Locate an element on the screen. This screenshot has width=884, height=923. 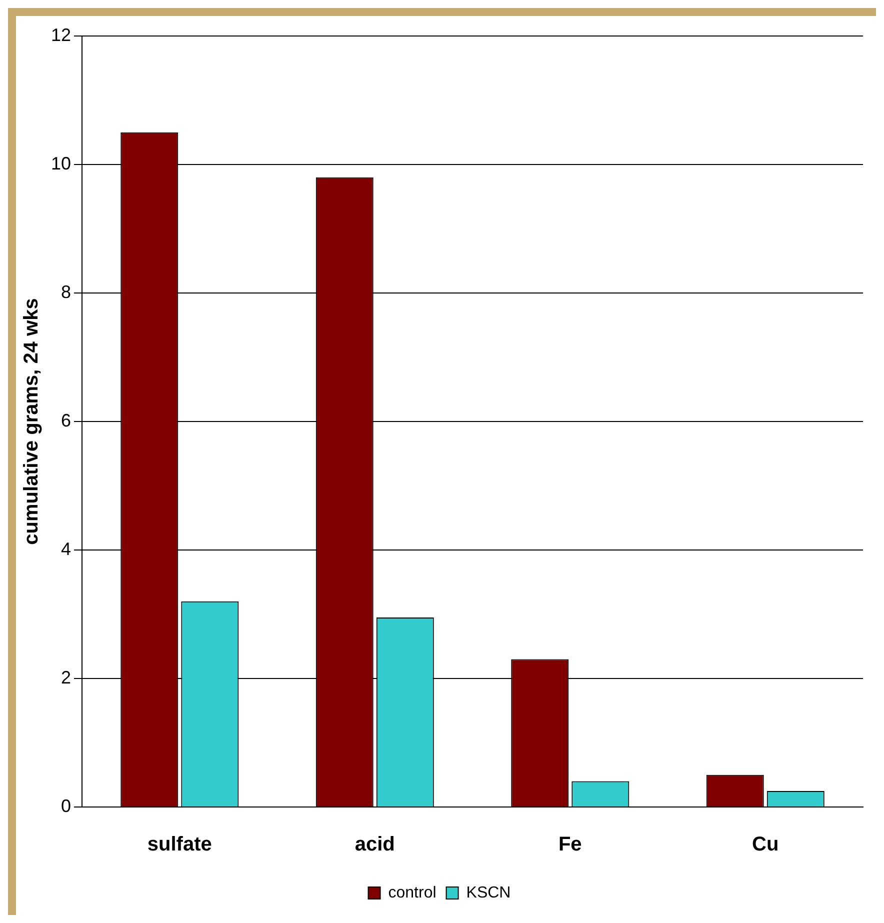
x-tick-label: Fe is located at coordinates (570, 845).